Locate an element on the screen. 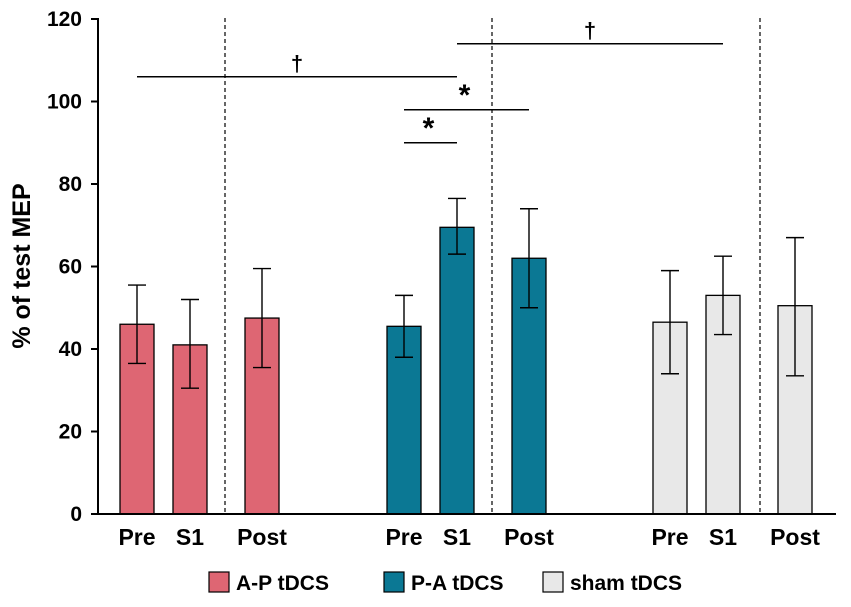 The image size is (851, 607). y-tick-label: 40 is located at coordinates (70, 349).